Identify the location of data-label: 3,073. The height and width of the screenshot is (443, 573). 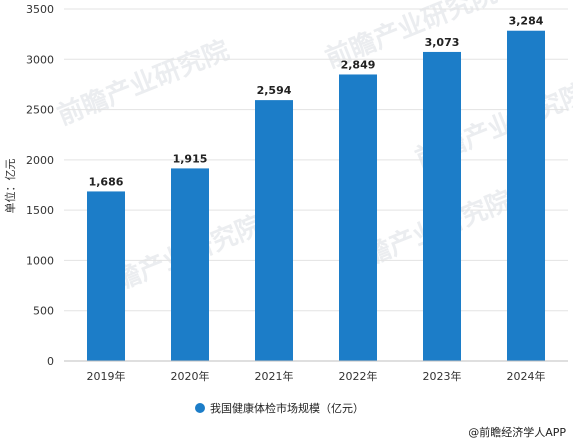
(442, 42).